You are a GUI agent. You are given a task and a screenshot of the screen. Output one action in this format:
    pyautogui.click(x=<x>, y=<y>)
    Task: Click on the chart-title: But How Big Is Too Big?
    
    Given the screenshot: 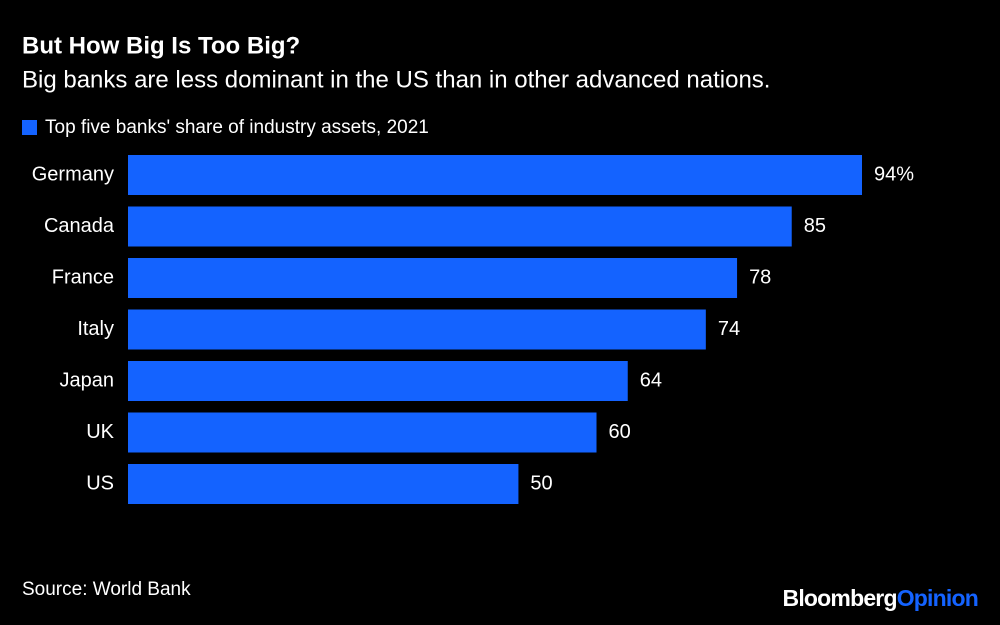 What is the action you would take?
    pyautogui.click(x=161, y=45)
    